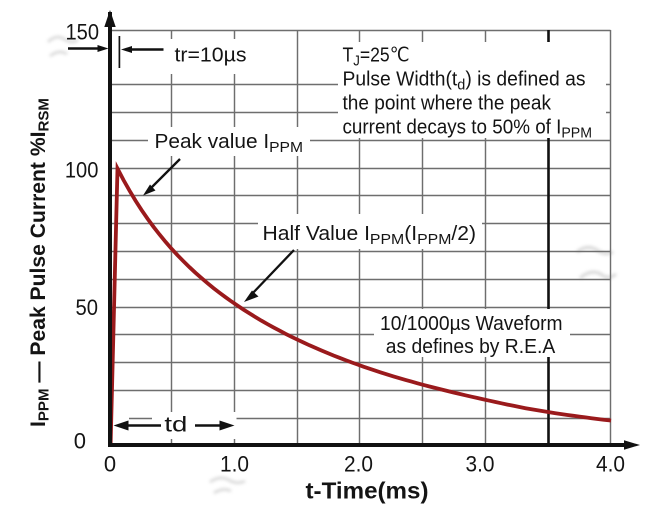 The width and height of the screenshot is (664, 515). Describe the element at coordinates (471, 324) in the screenshot. I see `svg-text: 10/1000µs Waveform` at that location.